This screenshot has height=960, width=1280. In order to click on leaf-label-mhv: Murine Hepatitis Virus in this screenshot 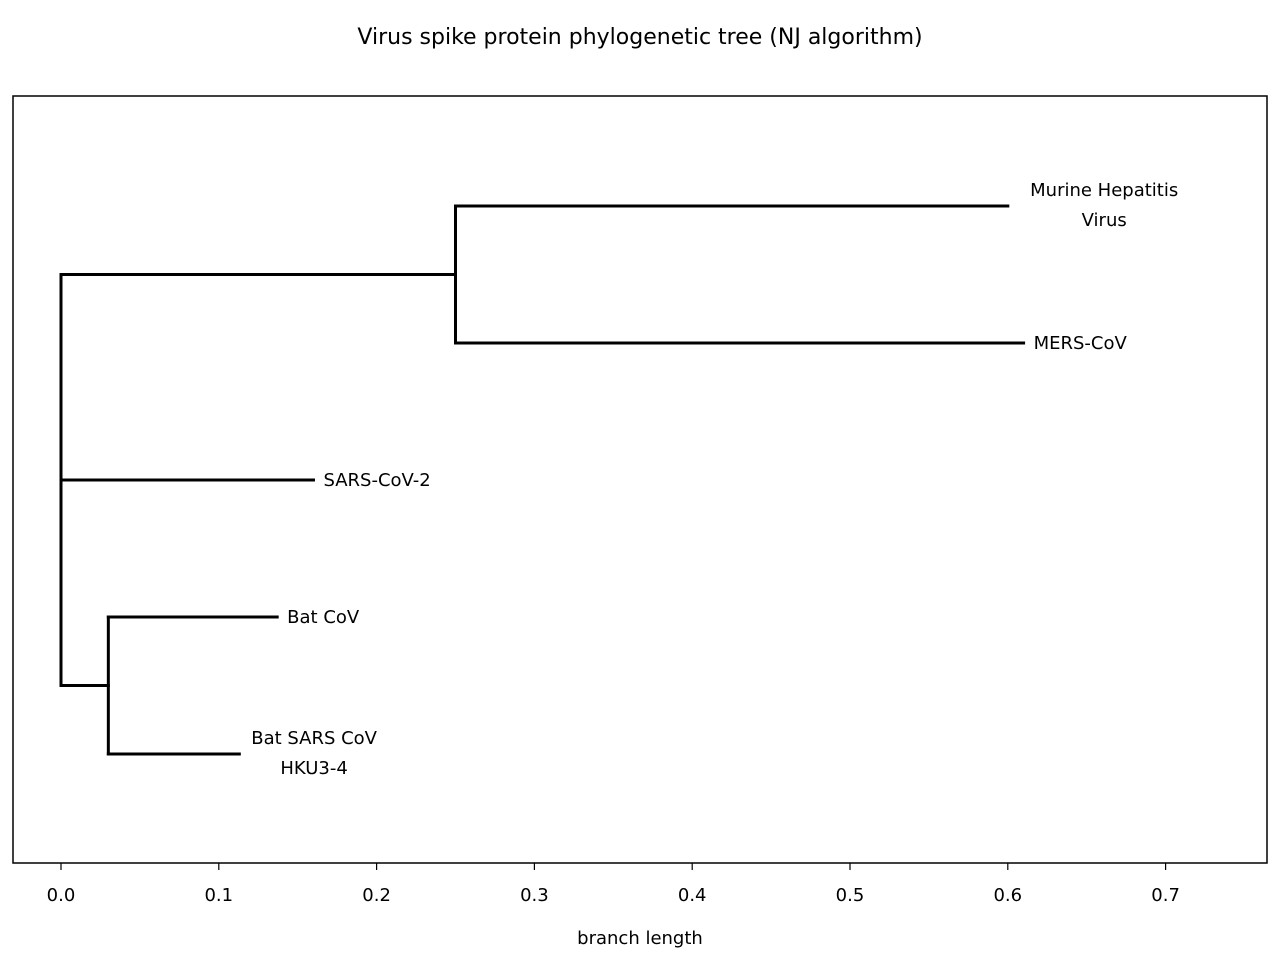, I will do `click(1104, 205)`.